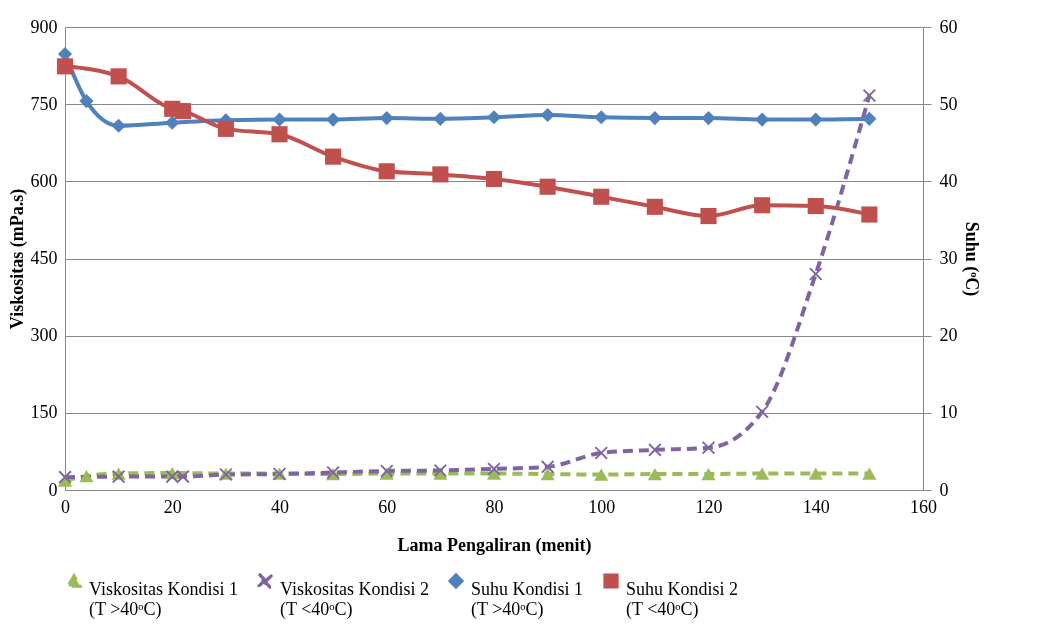 The image size is (1055, 641). What do you see at coordinates (602, 506) in the screenshot?
I see `x-tick-label: 100` at bounding box center [602, 506].